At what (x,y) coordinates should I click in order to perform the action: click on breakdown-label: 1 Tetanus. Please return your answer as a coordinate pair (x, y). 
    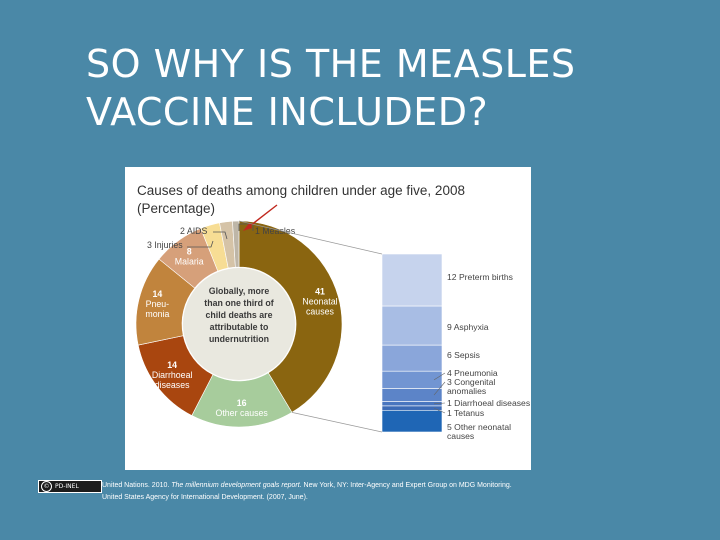
    Looking at the image, I should click on (465, 413).